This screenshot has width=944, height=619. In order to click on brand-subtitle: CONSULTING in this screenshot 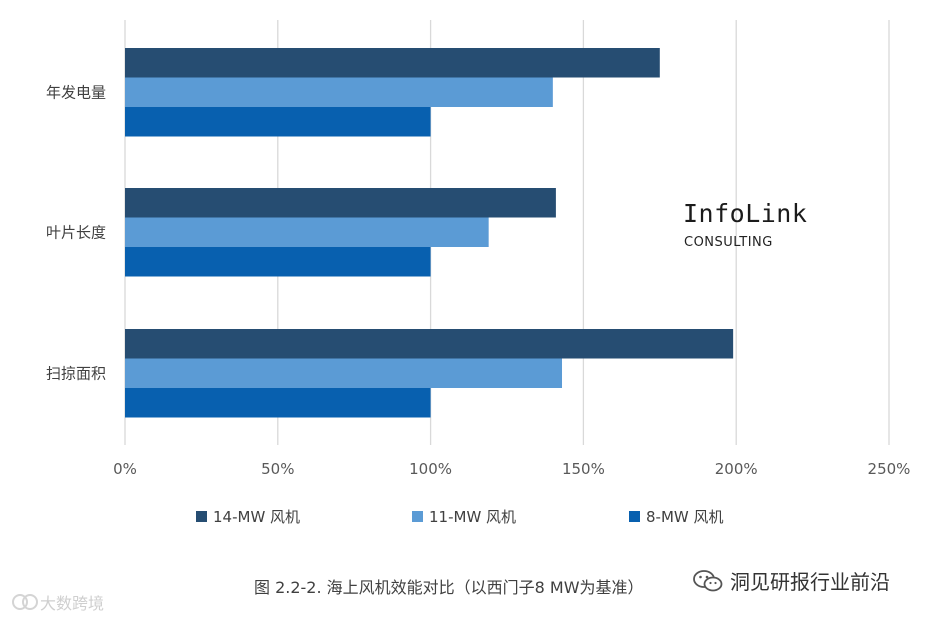, I will do `click(728, 242)`.